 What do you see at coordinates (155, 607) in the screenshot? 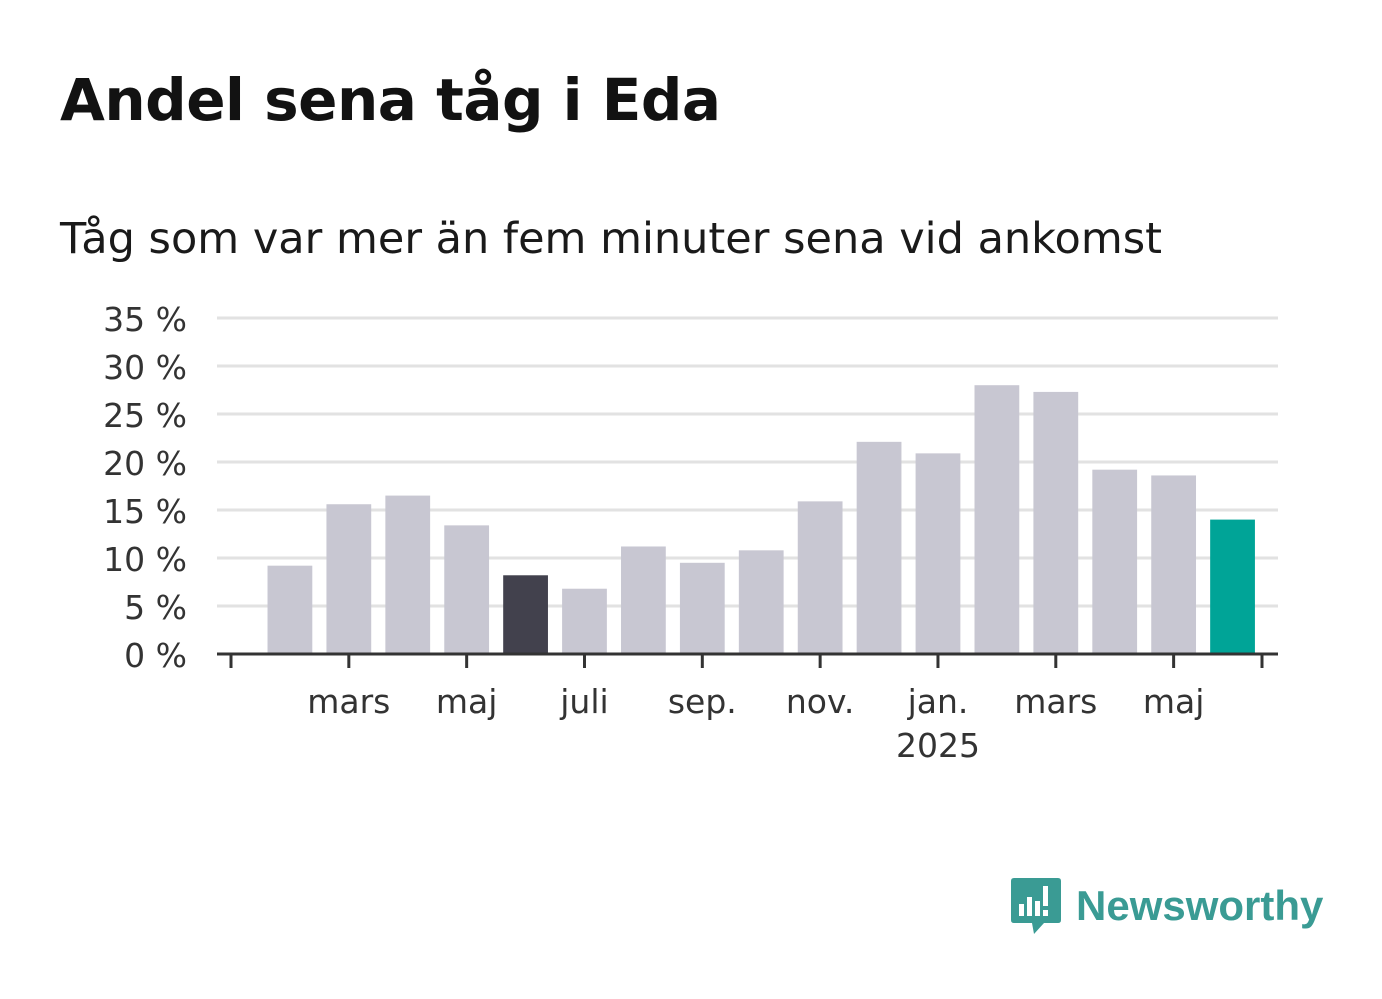
I see `y-tick-label: 5 %` at bounding box center [155, 607].